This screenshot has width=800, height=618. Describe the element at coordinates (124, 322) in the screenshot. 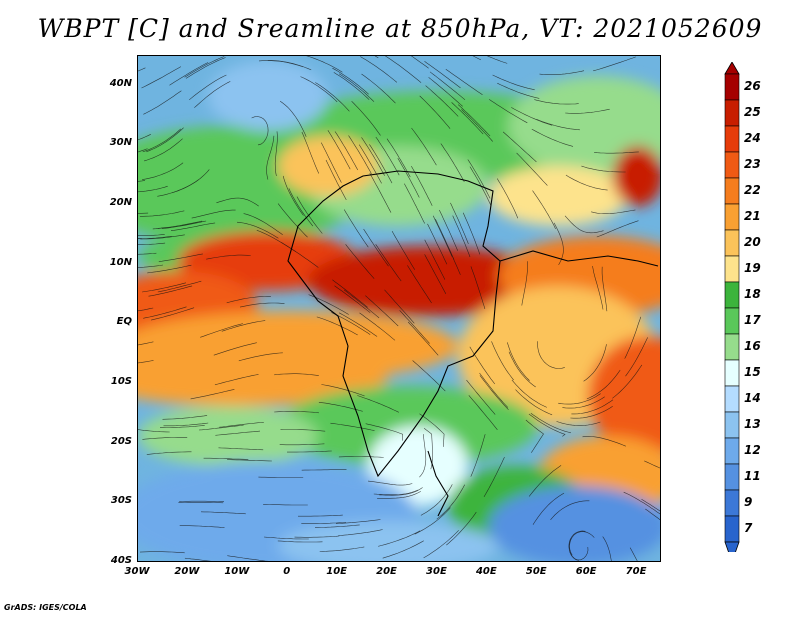

I see `lat-tick-label: EQ` at that location.